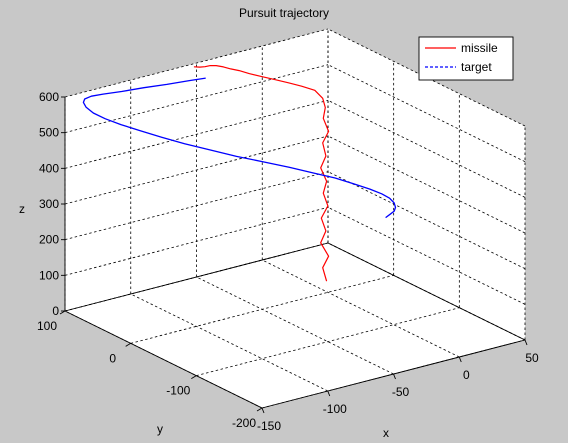  Describe the element at coordinates (532, 358) in the screenshot. I see `x-tick-label: 50` at that location.